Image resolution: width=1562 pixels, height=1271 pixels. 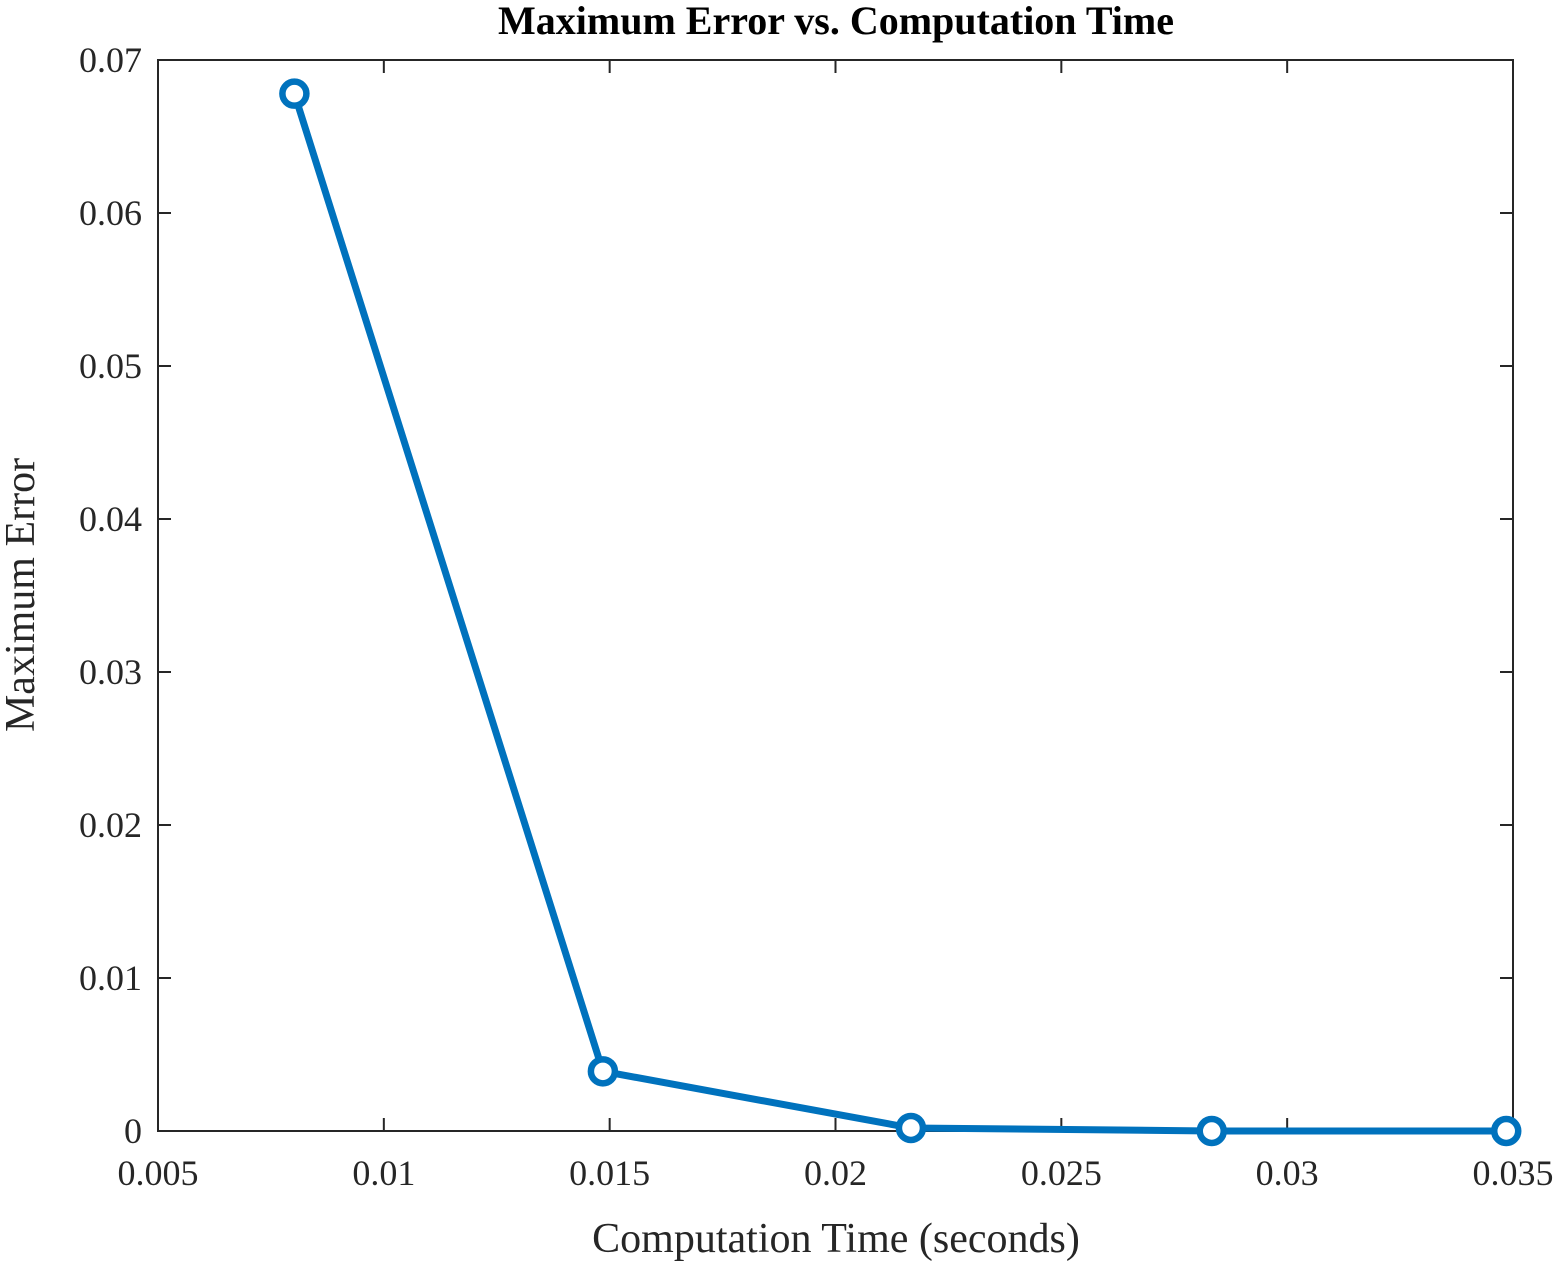 What do you see at coordinates (110, 978) in the screenshot?
I see `y-tick-label: 0.01` at bounding box center [110, 978].